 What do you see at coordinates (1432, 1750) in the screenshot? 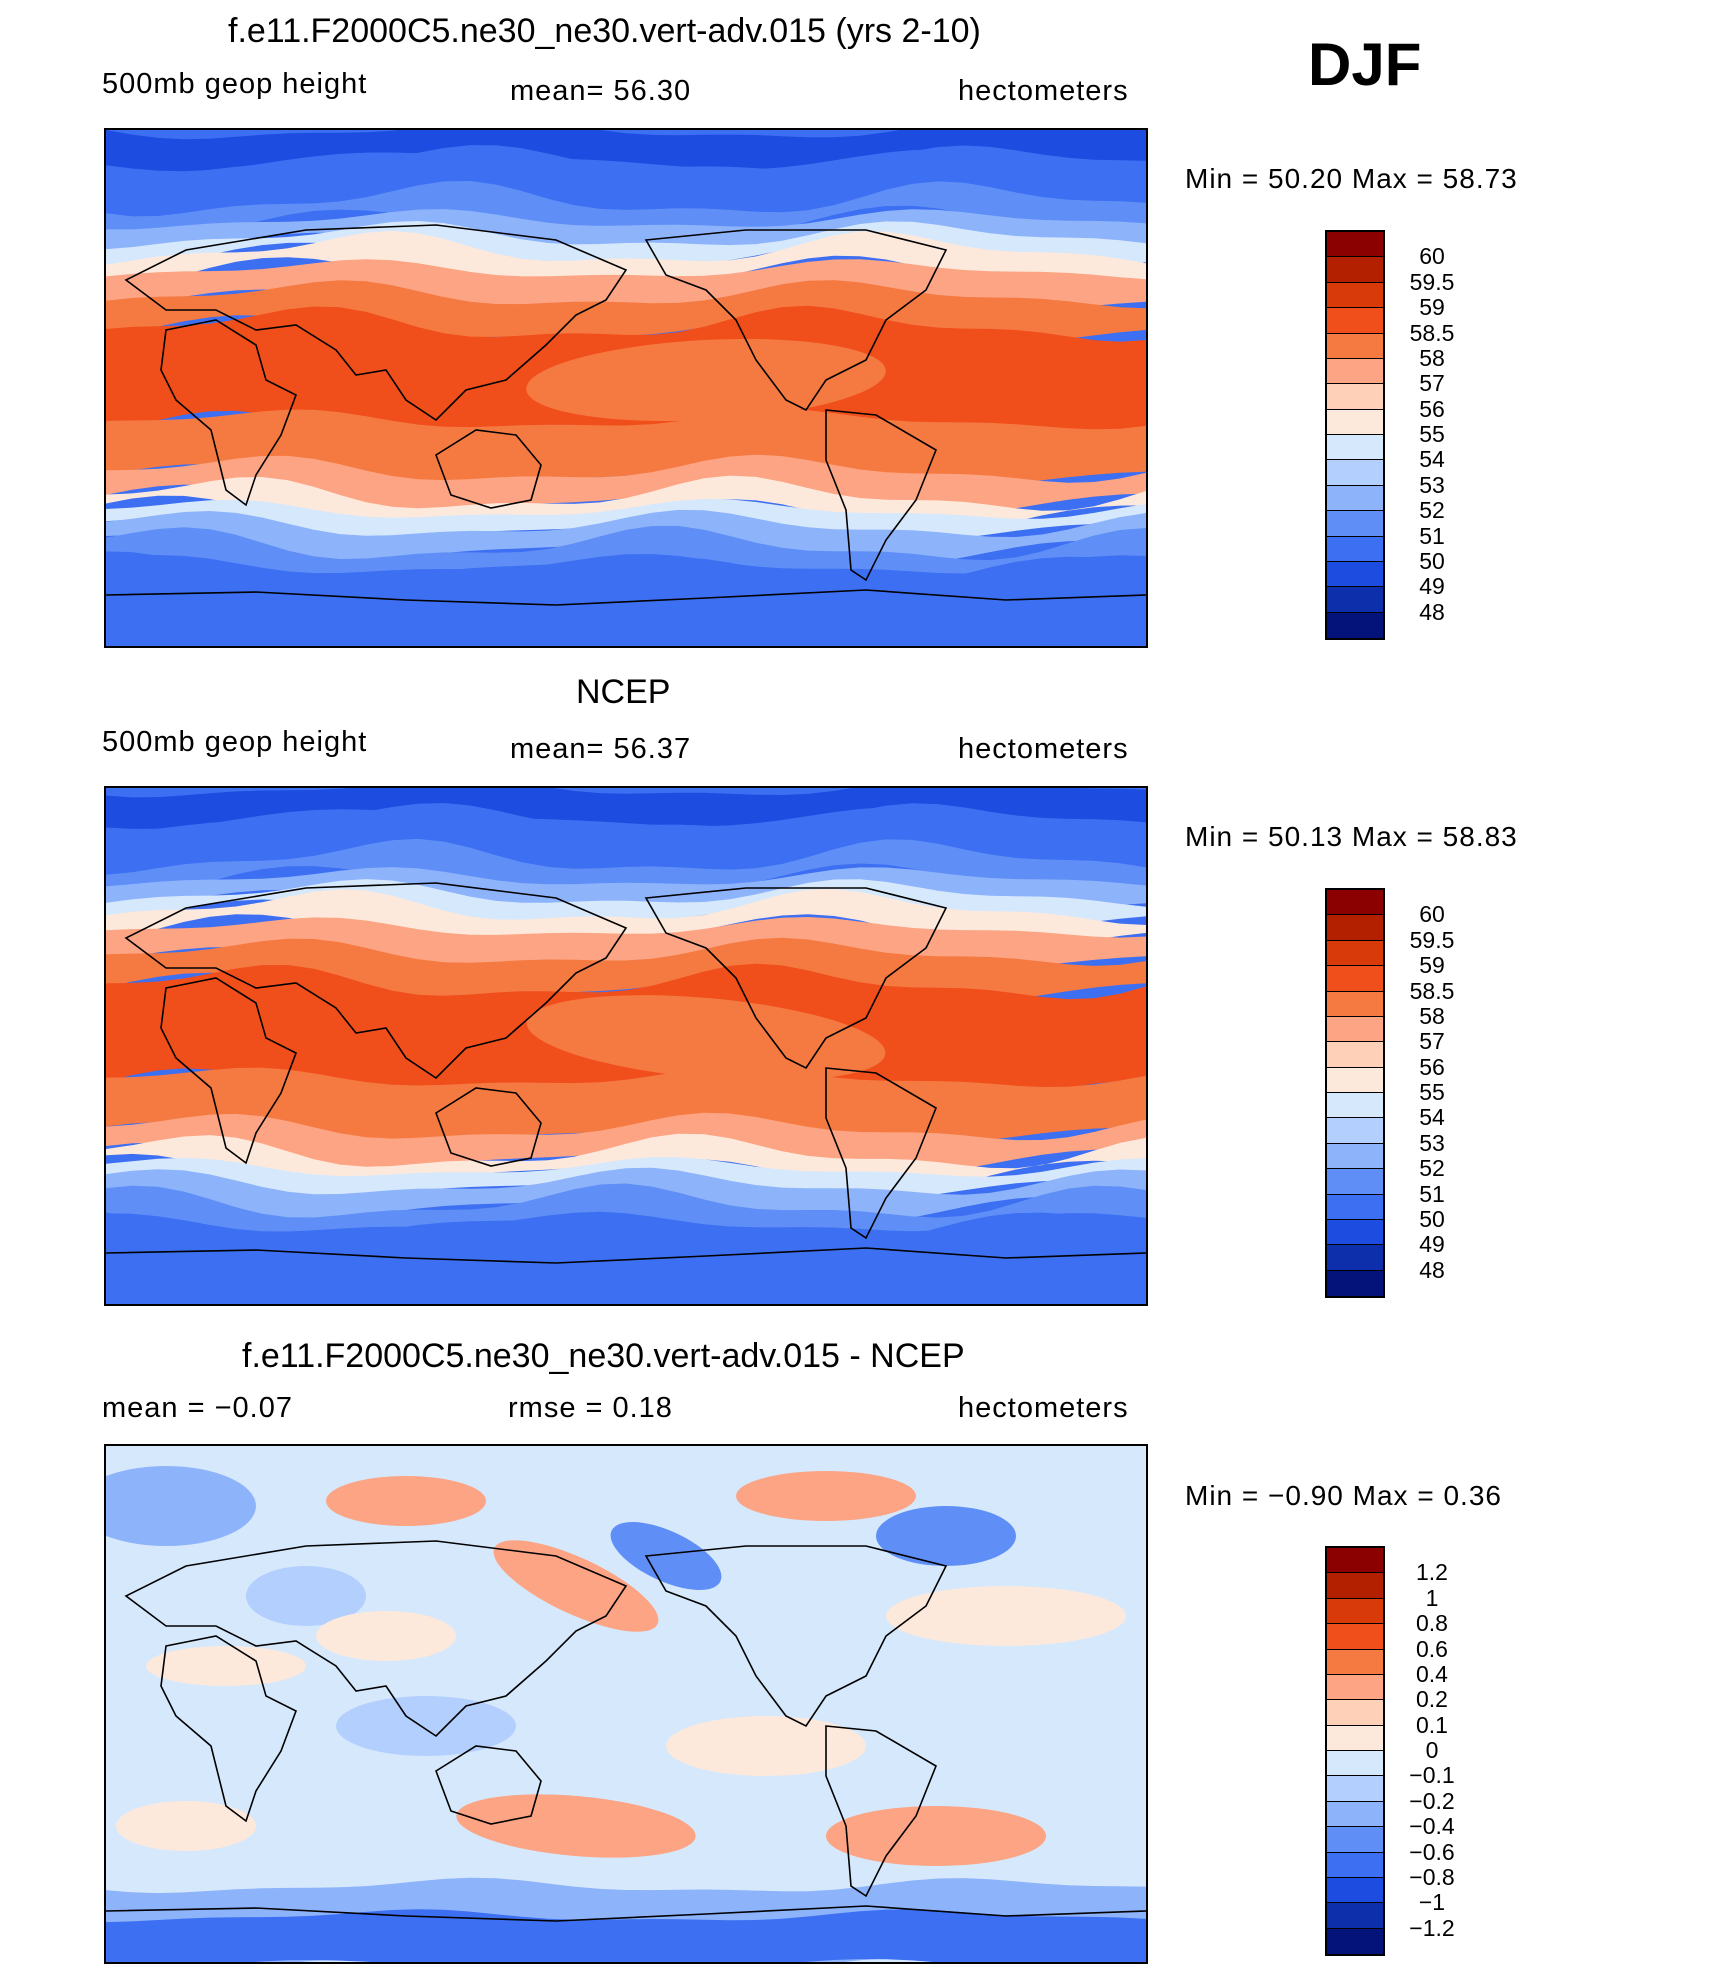
I see `colorbar-tick-label: 0` at bounding box center [1432, 1750].